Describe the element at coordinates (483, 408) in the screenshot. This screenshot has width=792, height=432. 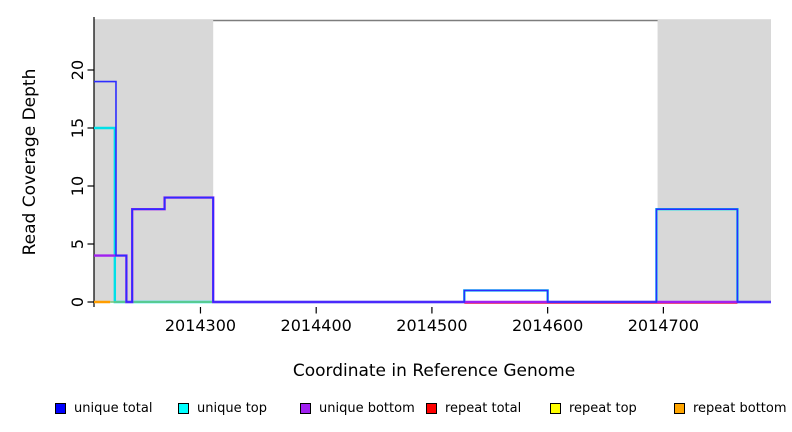
I see `legend-label: repeat total` at that location.